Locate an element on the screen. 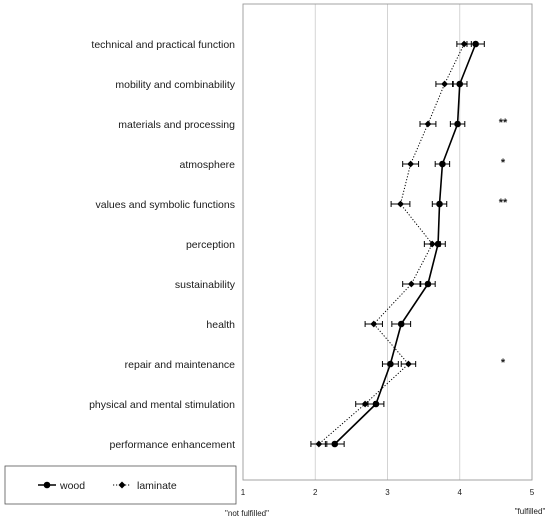  category-label: sustainability is located at coordinates (205, 285).